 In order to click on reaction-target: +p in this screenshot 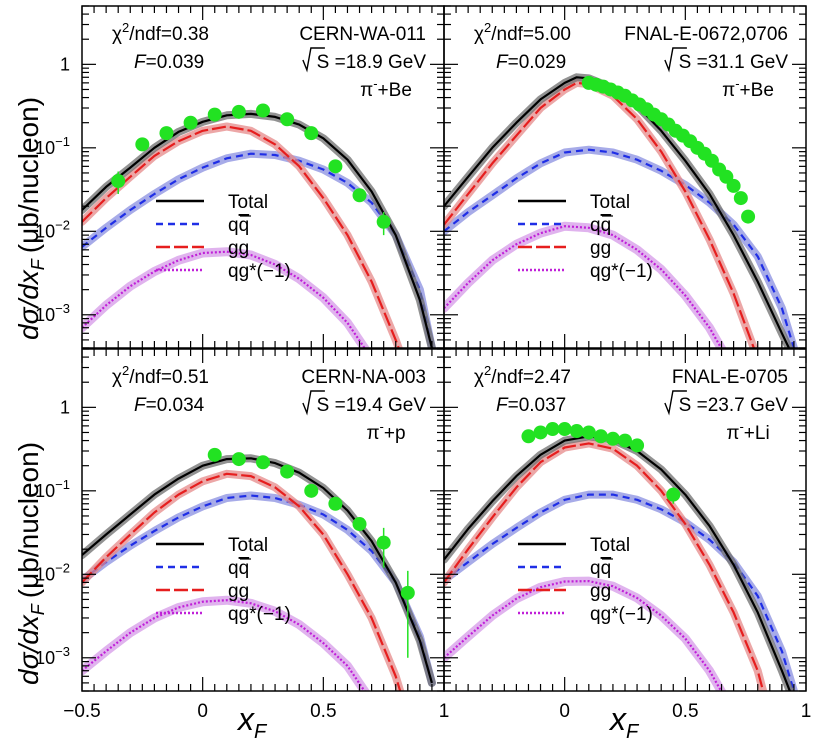, I will do `click(395, 433)`.